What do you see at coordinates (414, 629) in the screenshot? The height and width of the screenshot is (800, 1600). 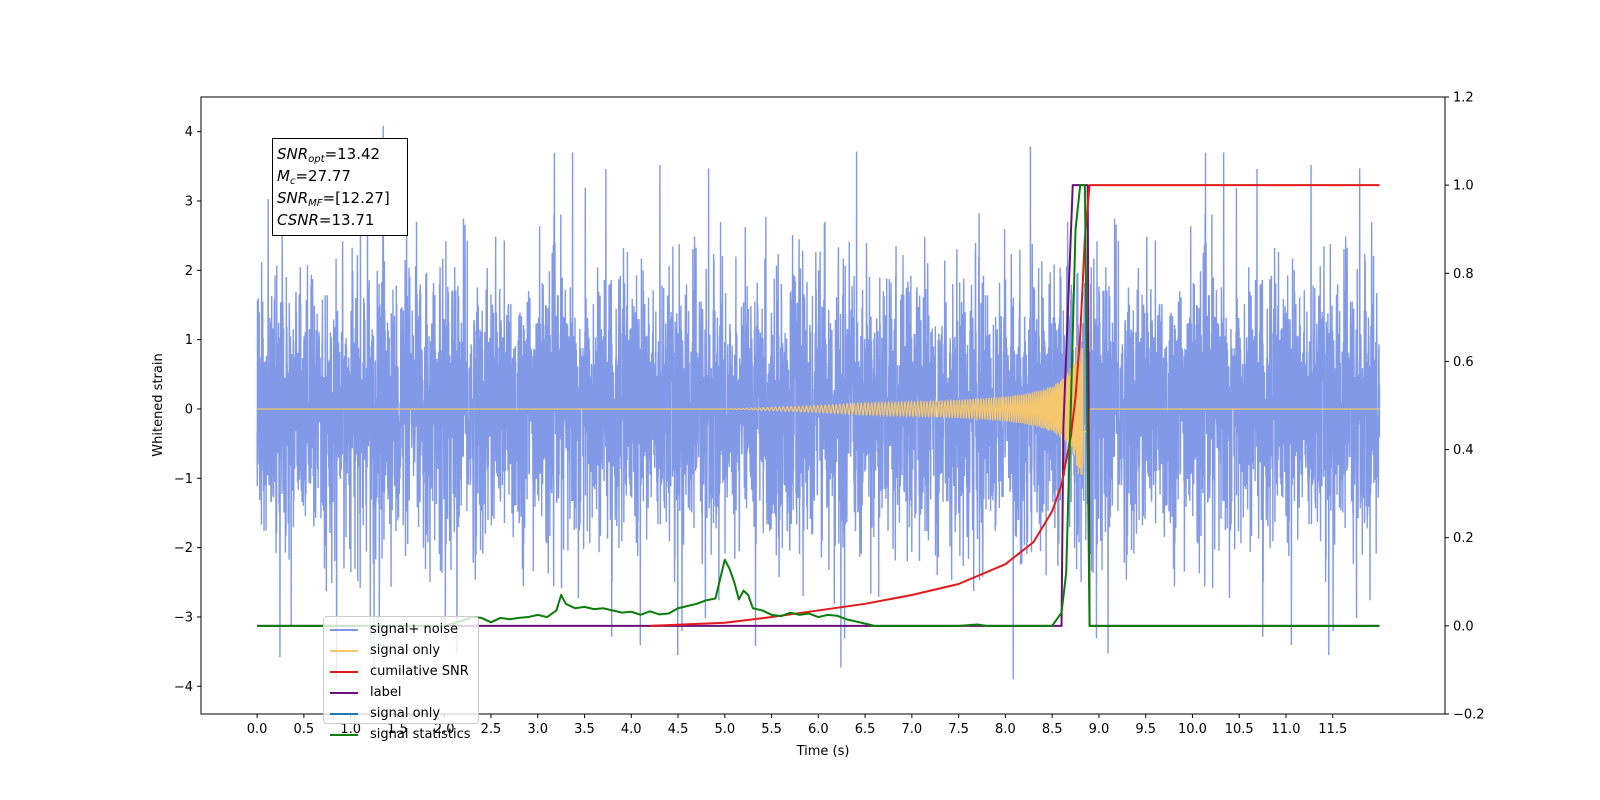 I see `legend-label: signal+ noise` at bounding box center [414, 629].